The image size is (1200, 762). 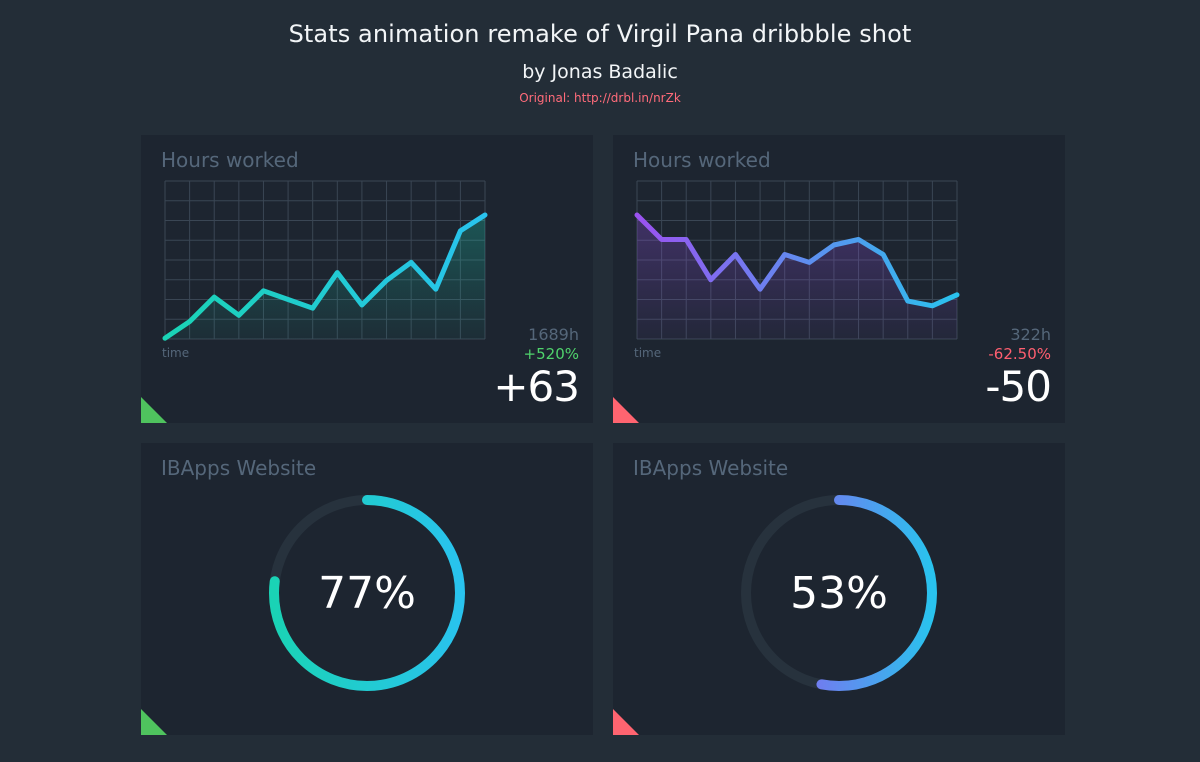 I want to click on progress-value: 53%, so click(x=839, y=593).